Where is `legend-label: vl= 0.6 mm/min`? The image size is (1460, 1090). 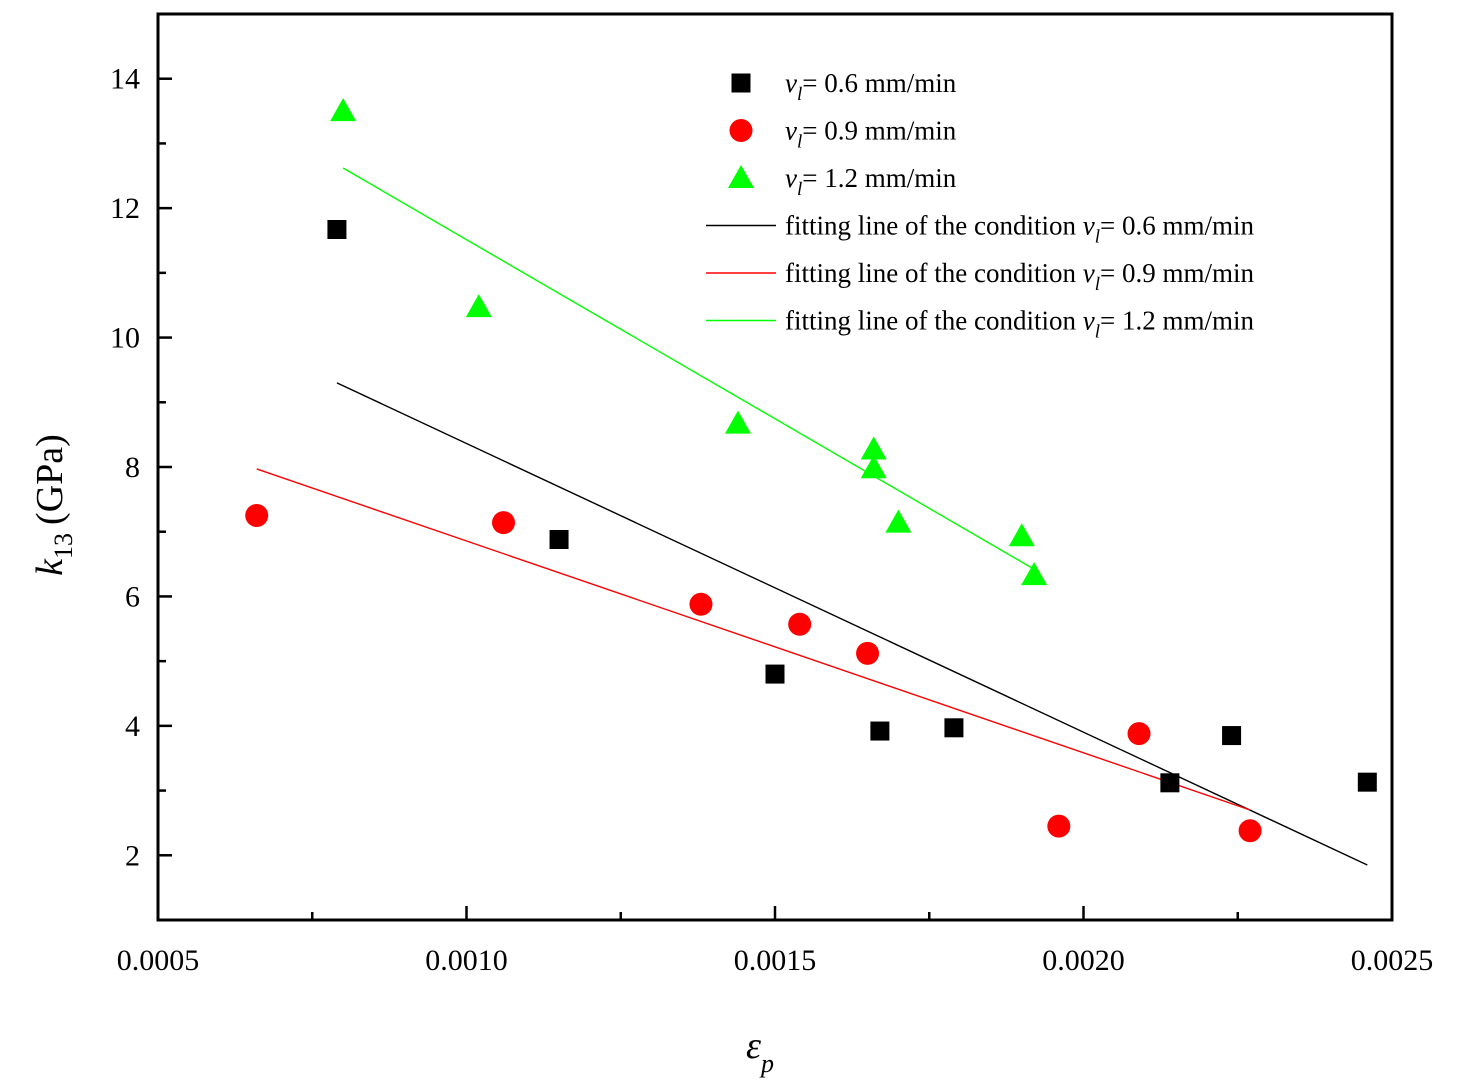 legend-label: vl= 0.6 mm/min is located at coordinates (871, 86).